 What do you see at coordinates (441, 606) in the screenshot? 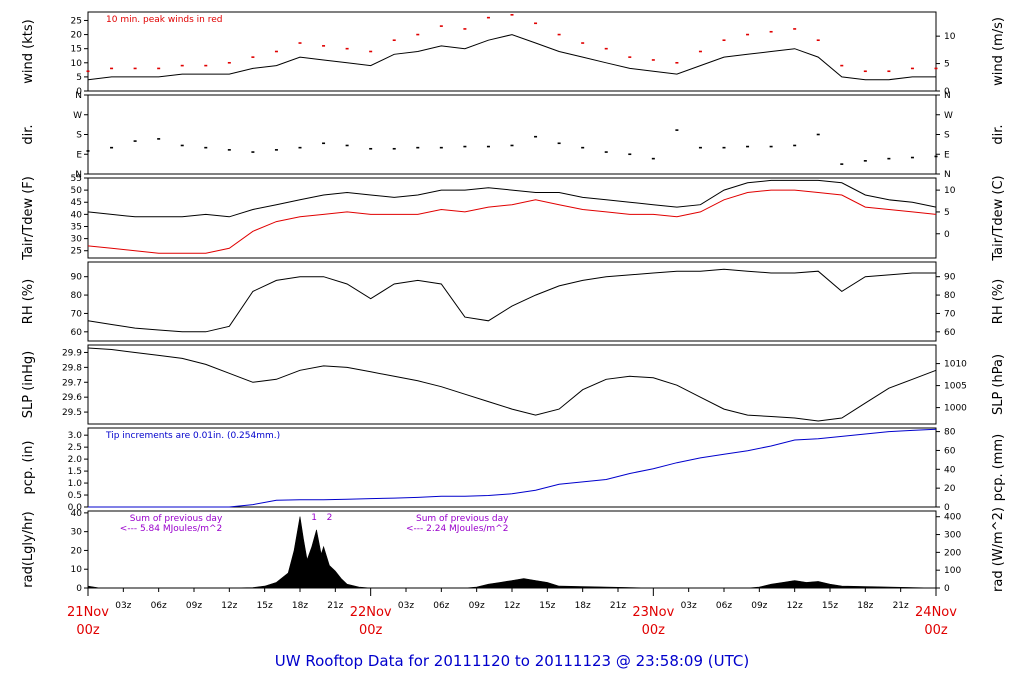
I see `x-tick-label: 06z` at bounding box center [441, 606].